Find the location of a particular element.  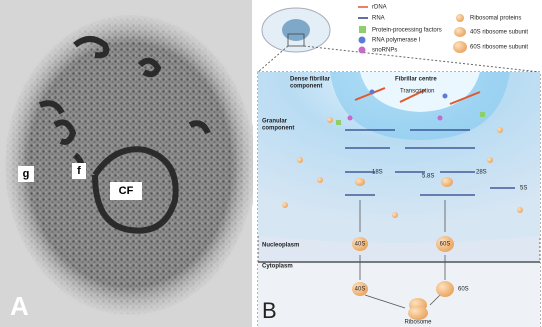

rna-label: 18S is located at coordinates (377, 173).